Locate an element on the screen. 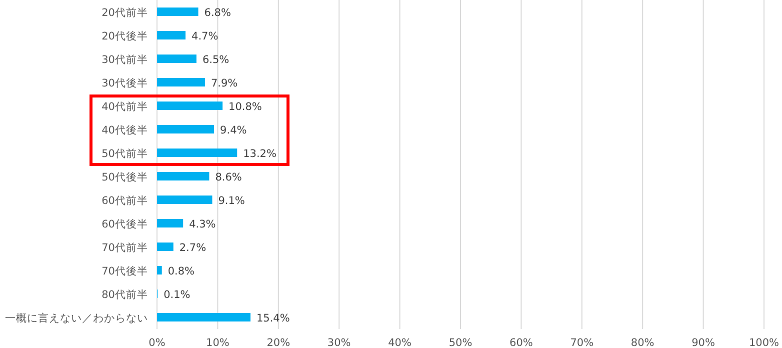 The image size is (782, 348). data-label: 13.2% is located at coordinates (260, 154).